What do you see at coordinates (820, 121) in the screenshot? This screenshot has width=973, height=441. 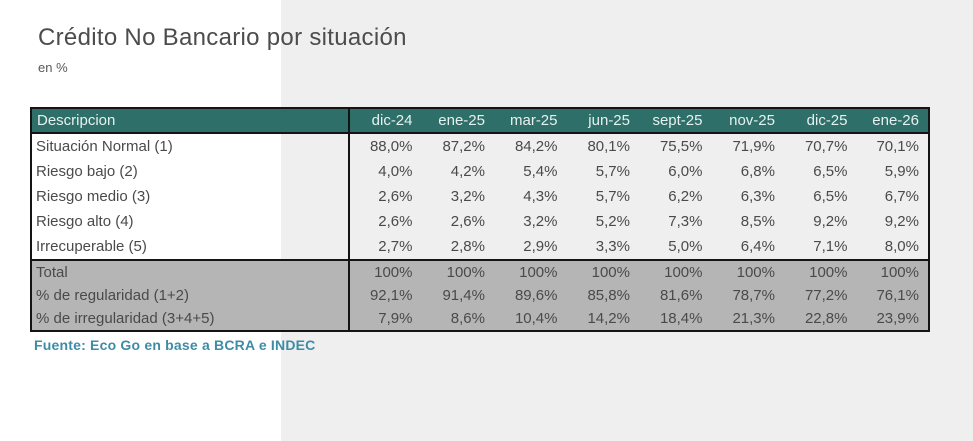 I see `column-header-dic-25: dic-25` at bounding box center [820, 121].